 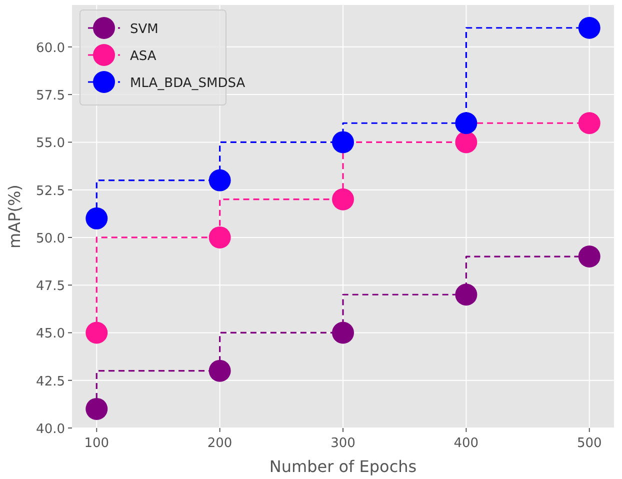 I want to click on x-tick-label: 100, so click(x=97, y=443).